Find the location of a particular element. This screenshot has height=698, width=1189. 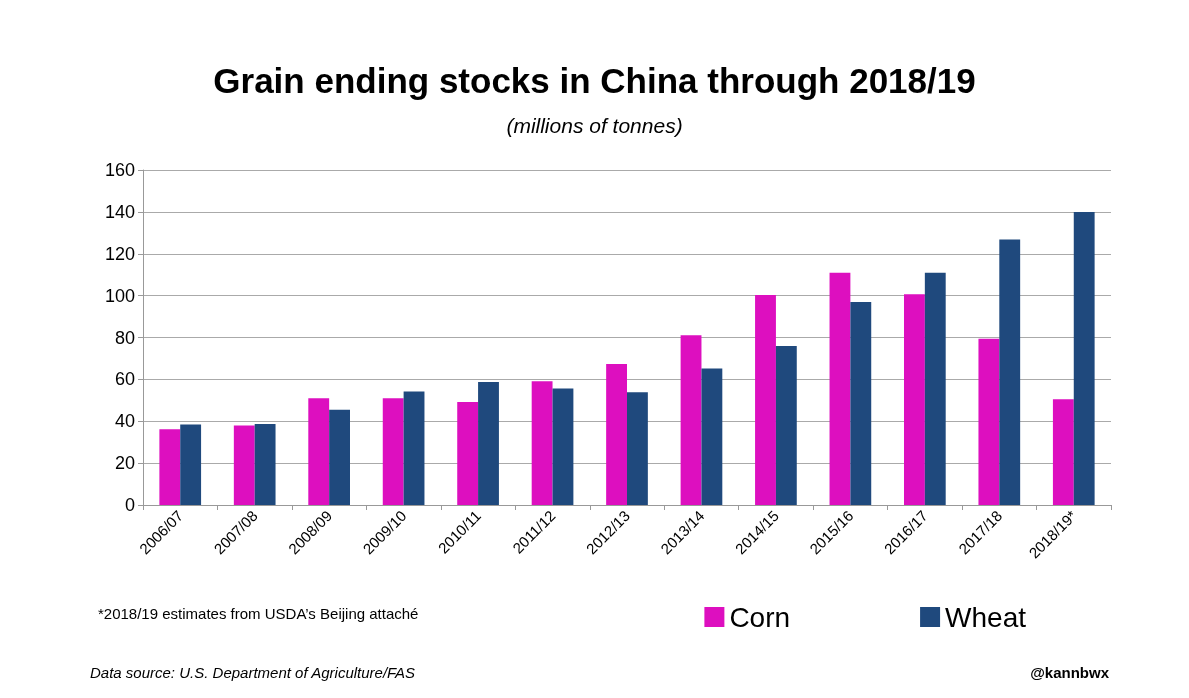

y-tick-label: 40 is located at coordinates (124, 421).